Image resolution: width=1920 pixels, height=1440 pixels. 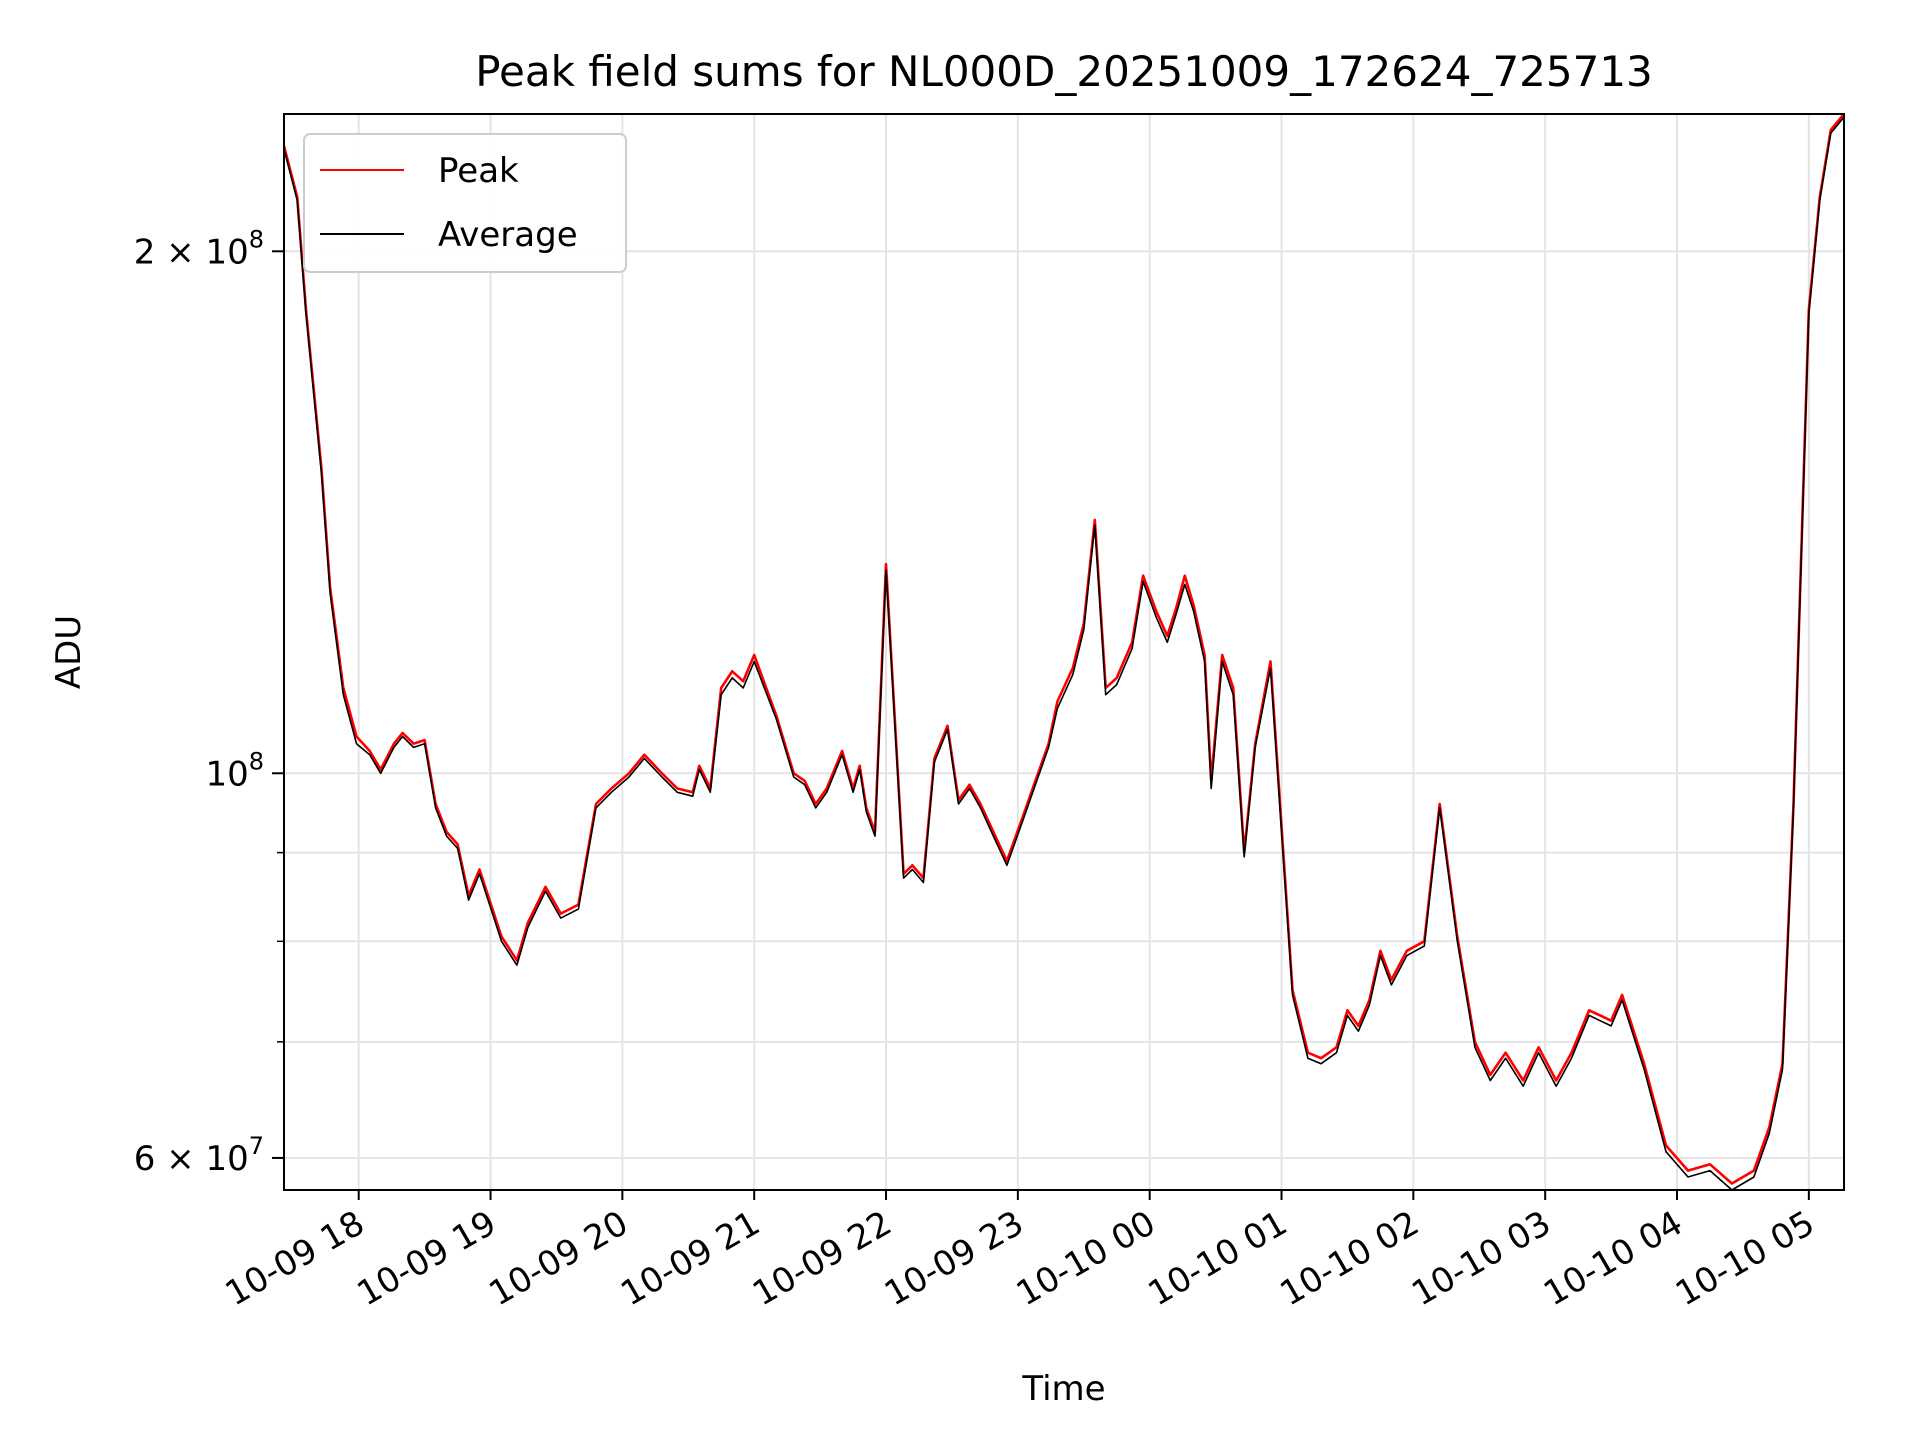 I want to click on x-axis-label: Time, so click(x=1063, y=1389).